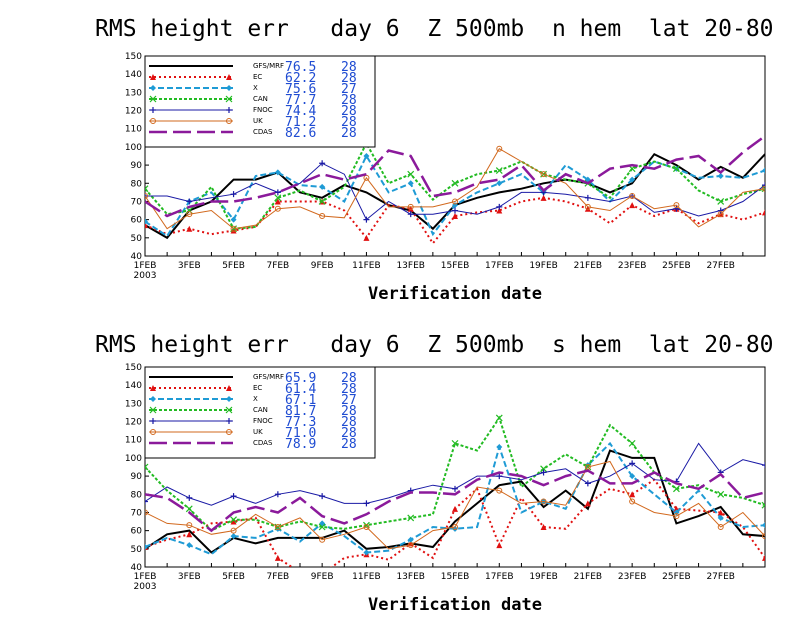  What do you see at coordinates (300, 389) in the screenshot?
I see `legend-stat: 61.4` at bounding box center [300, 389].